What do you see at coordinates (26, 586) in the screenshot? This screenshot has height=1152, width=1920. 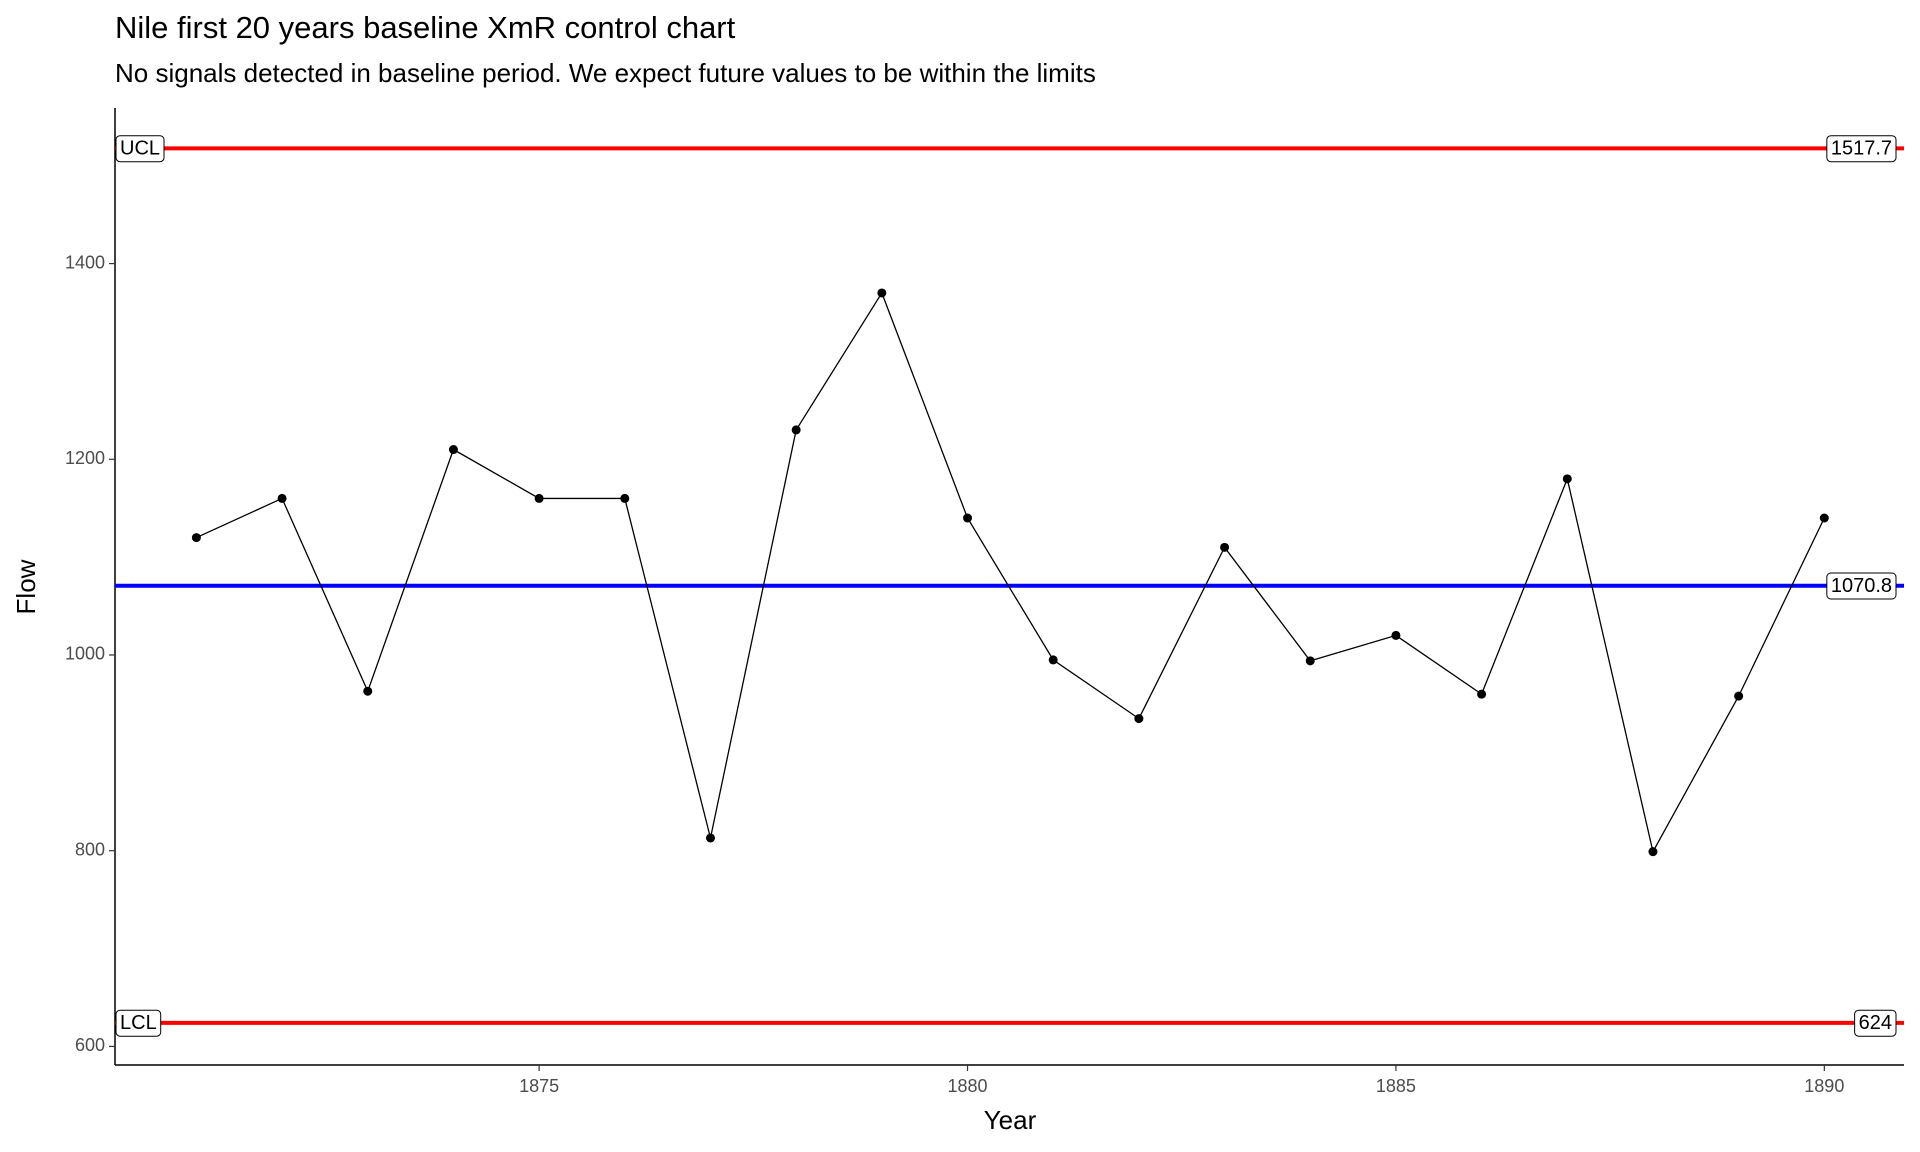 I see `y-axis-title: Flow` at bounding box center [26, 586].